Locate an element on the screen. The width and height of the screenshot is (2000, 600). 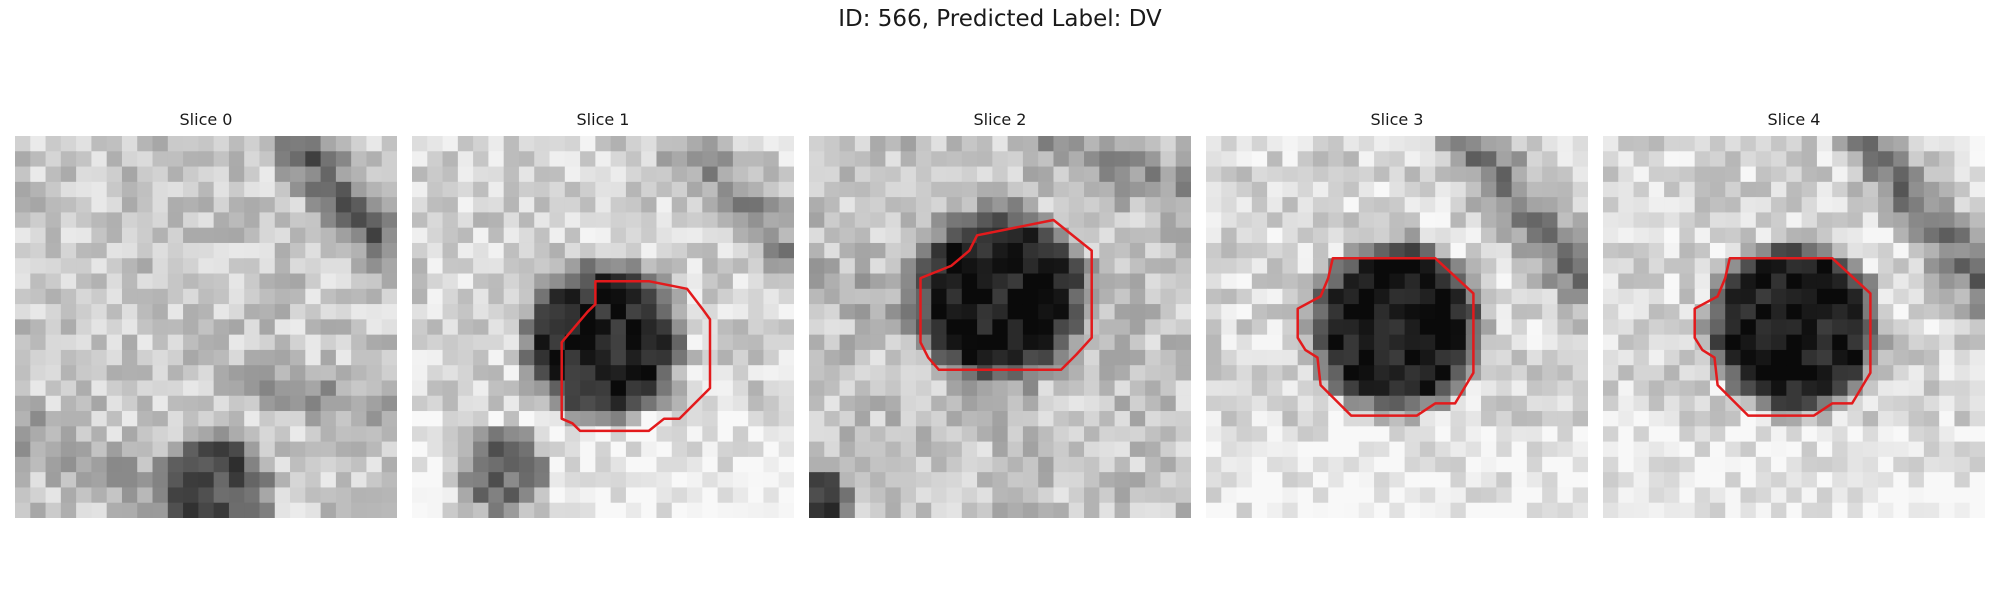
slice-panel-0: Slice 0 is located at coordinates (206, 313).